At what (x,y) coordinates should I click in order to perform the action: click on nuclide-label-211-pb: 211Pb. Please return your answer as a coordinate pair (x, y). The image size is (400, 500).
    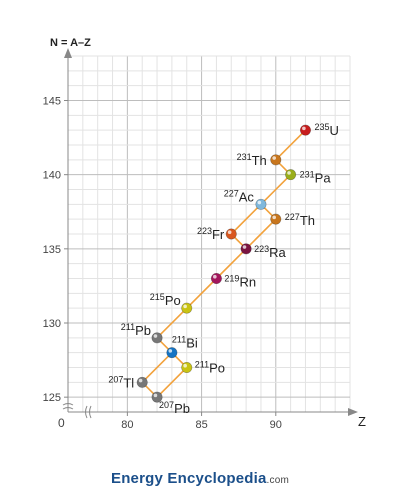
    Looking at the image, I should click on (136, 330).